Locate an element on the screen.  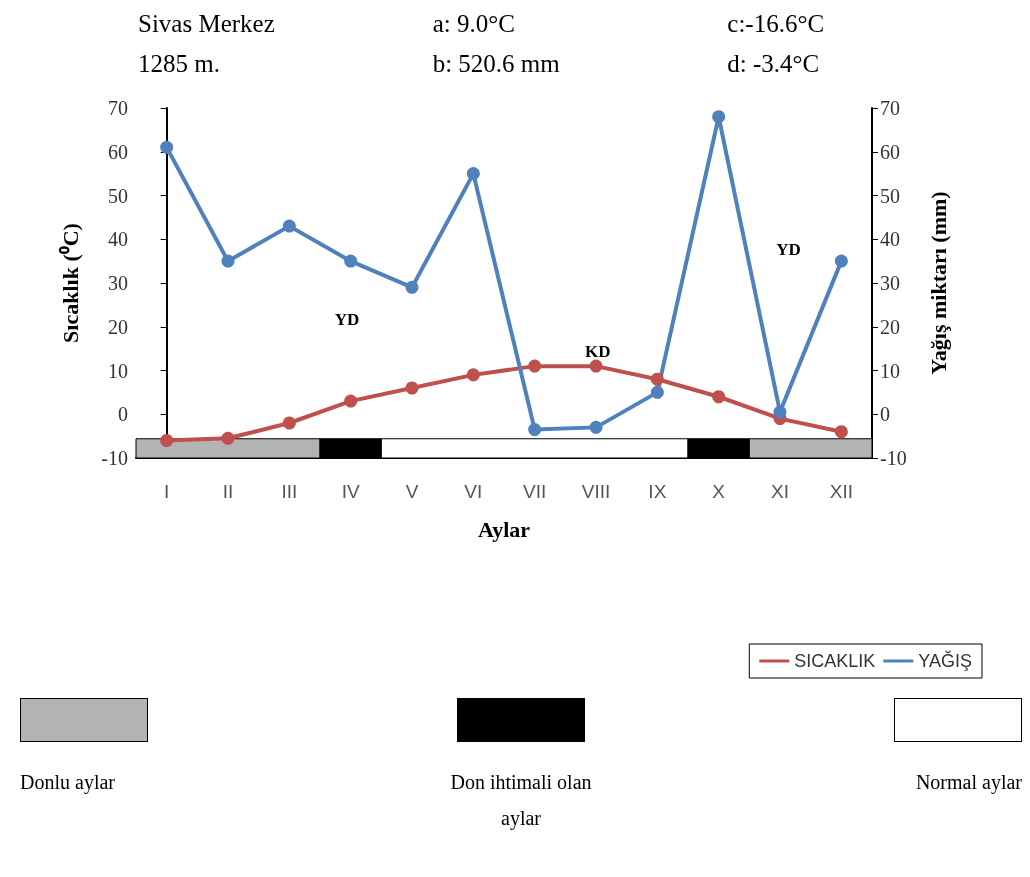
y2-tick-label: 20 is located at coordinates (890, 326).